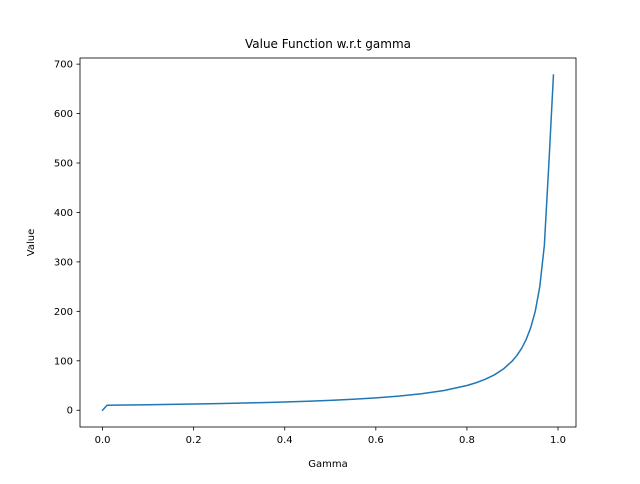 The height and width of the screenshot is (484, 640). Describe the element at coordinates (63, 312) in the screenshot. I see `y-tick-label: 200` at that location.